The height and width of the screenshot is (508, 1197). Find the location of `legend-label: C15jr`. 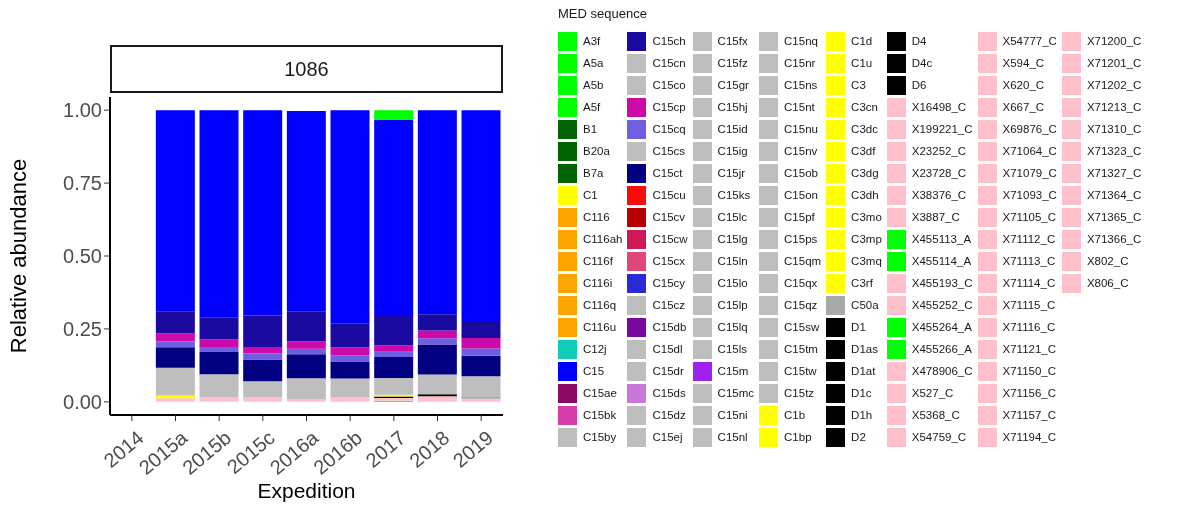

legend-label: C15jr is located at coordinates (731, 173).